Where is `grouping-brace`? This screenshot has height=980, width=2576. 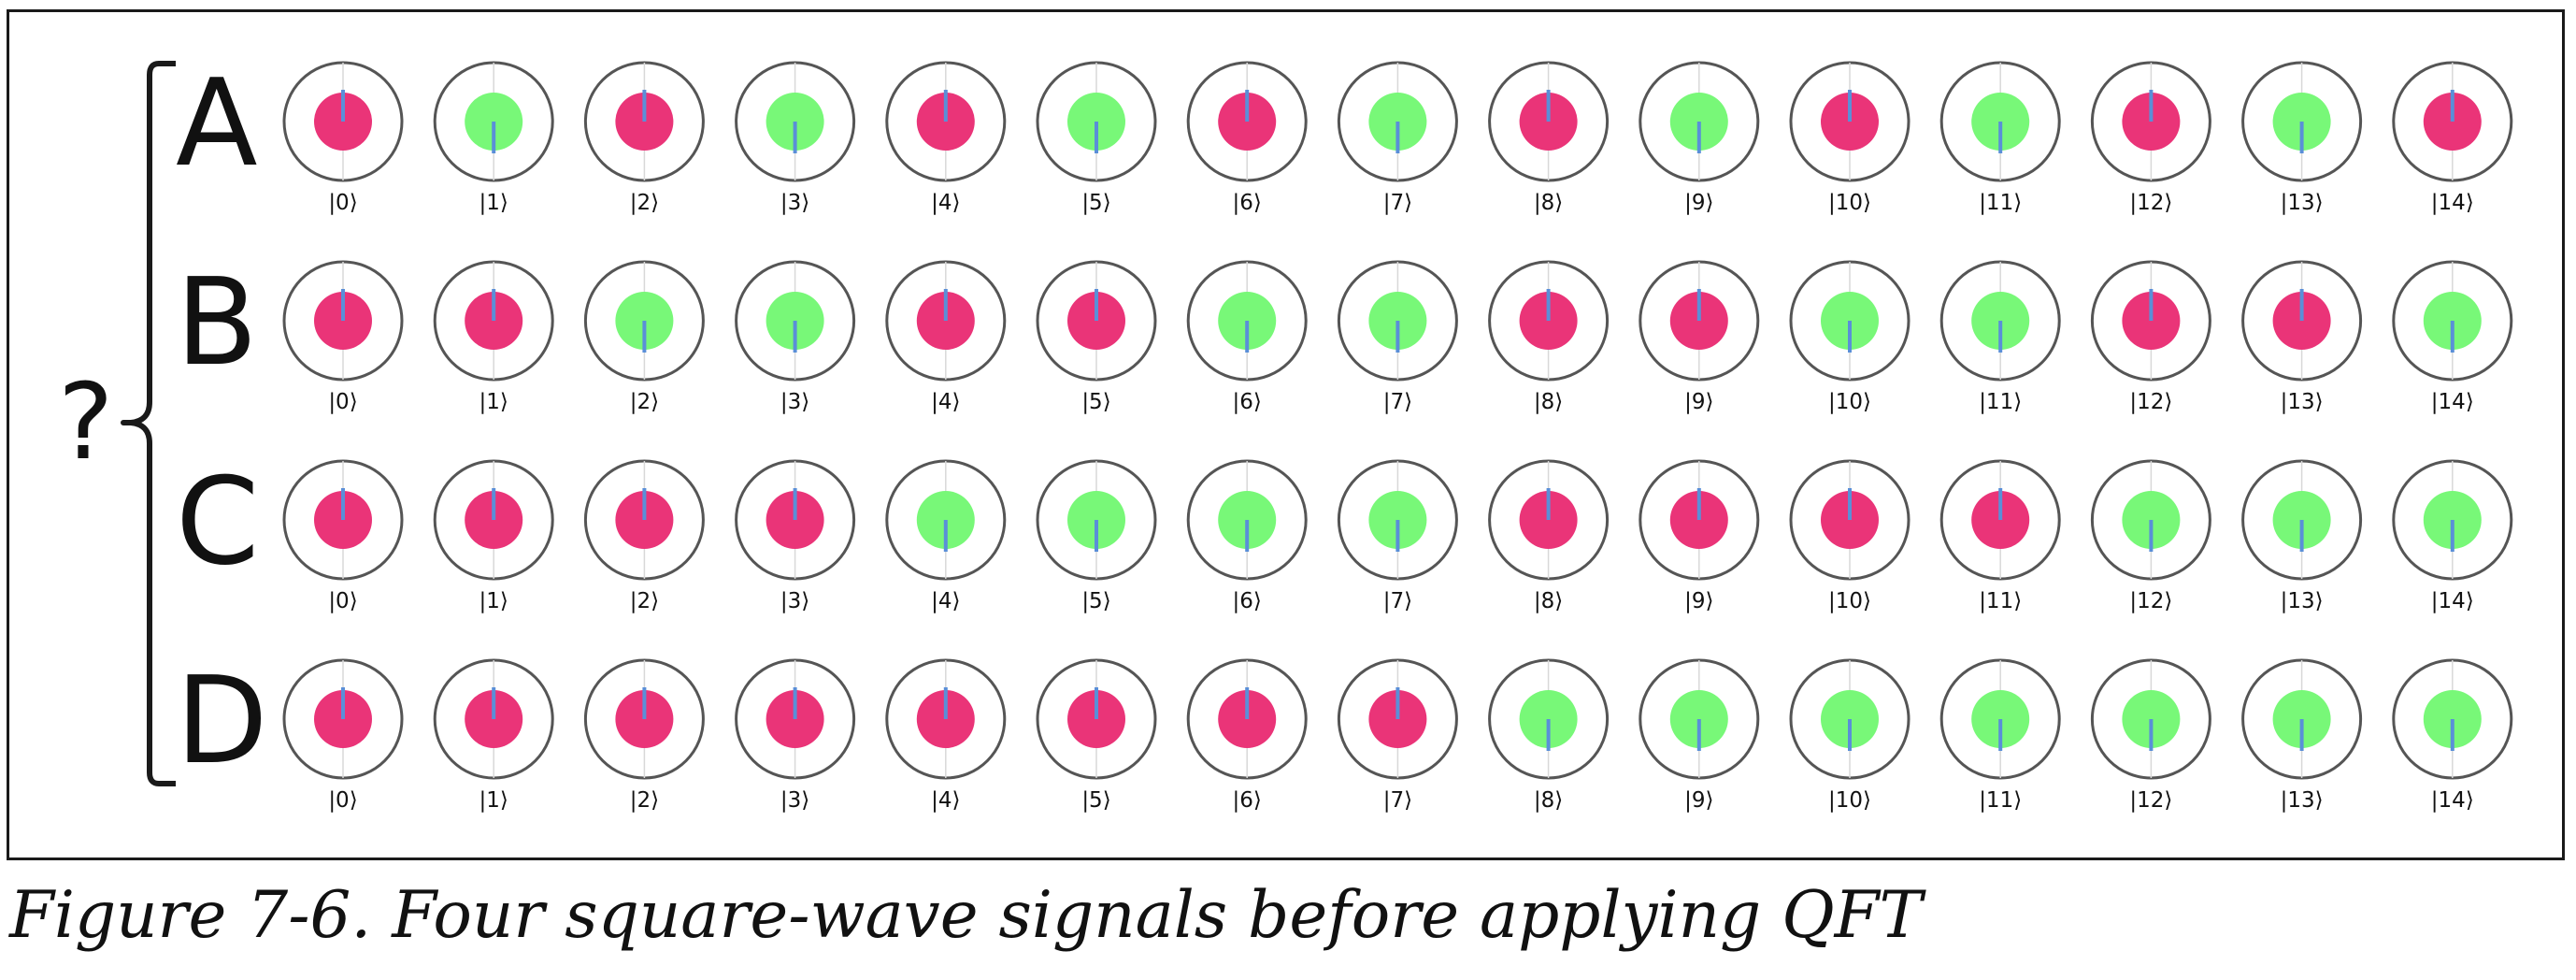
grouping-brace is located at coordinates (148, 423).